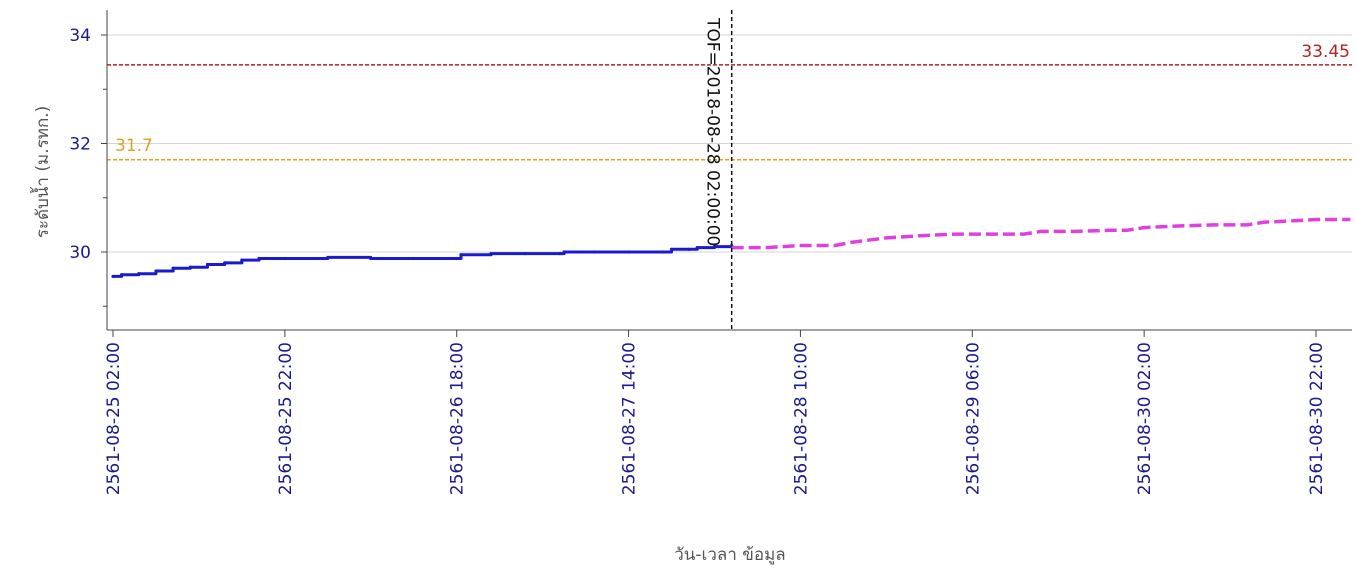  I want to click on x-tick-label: 2561-08-27 14:00, so click(630, 418).